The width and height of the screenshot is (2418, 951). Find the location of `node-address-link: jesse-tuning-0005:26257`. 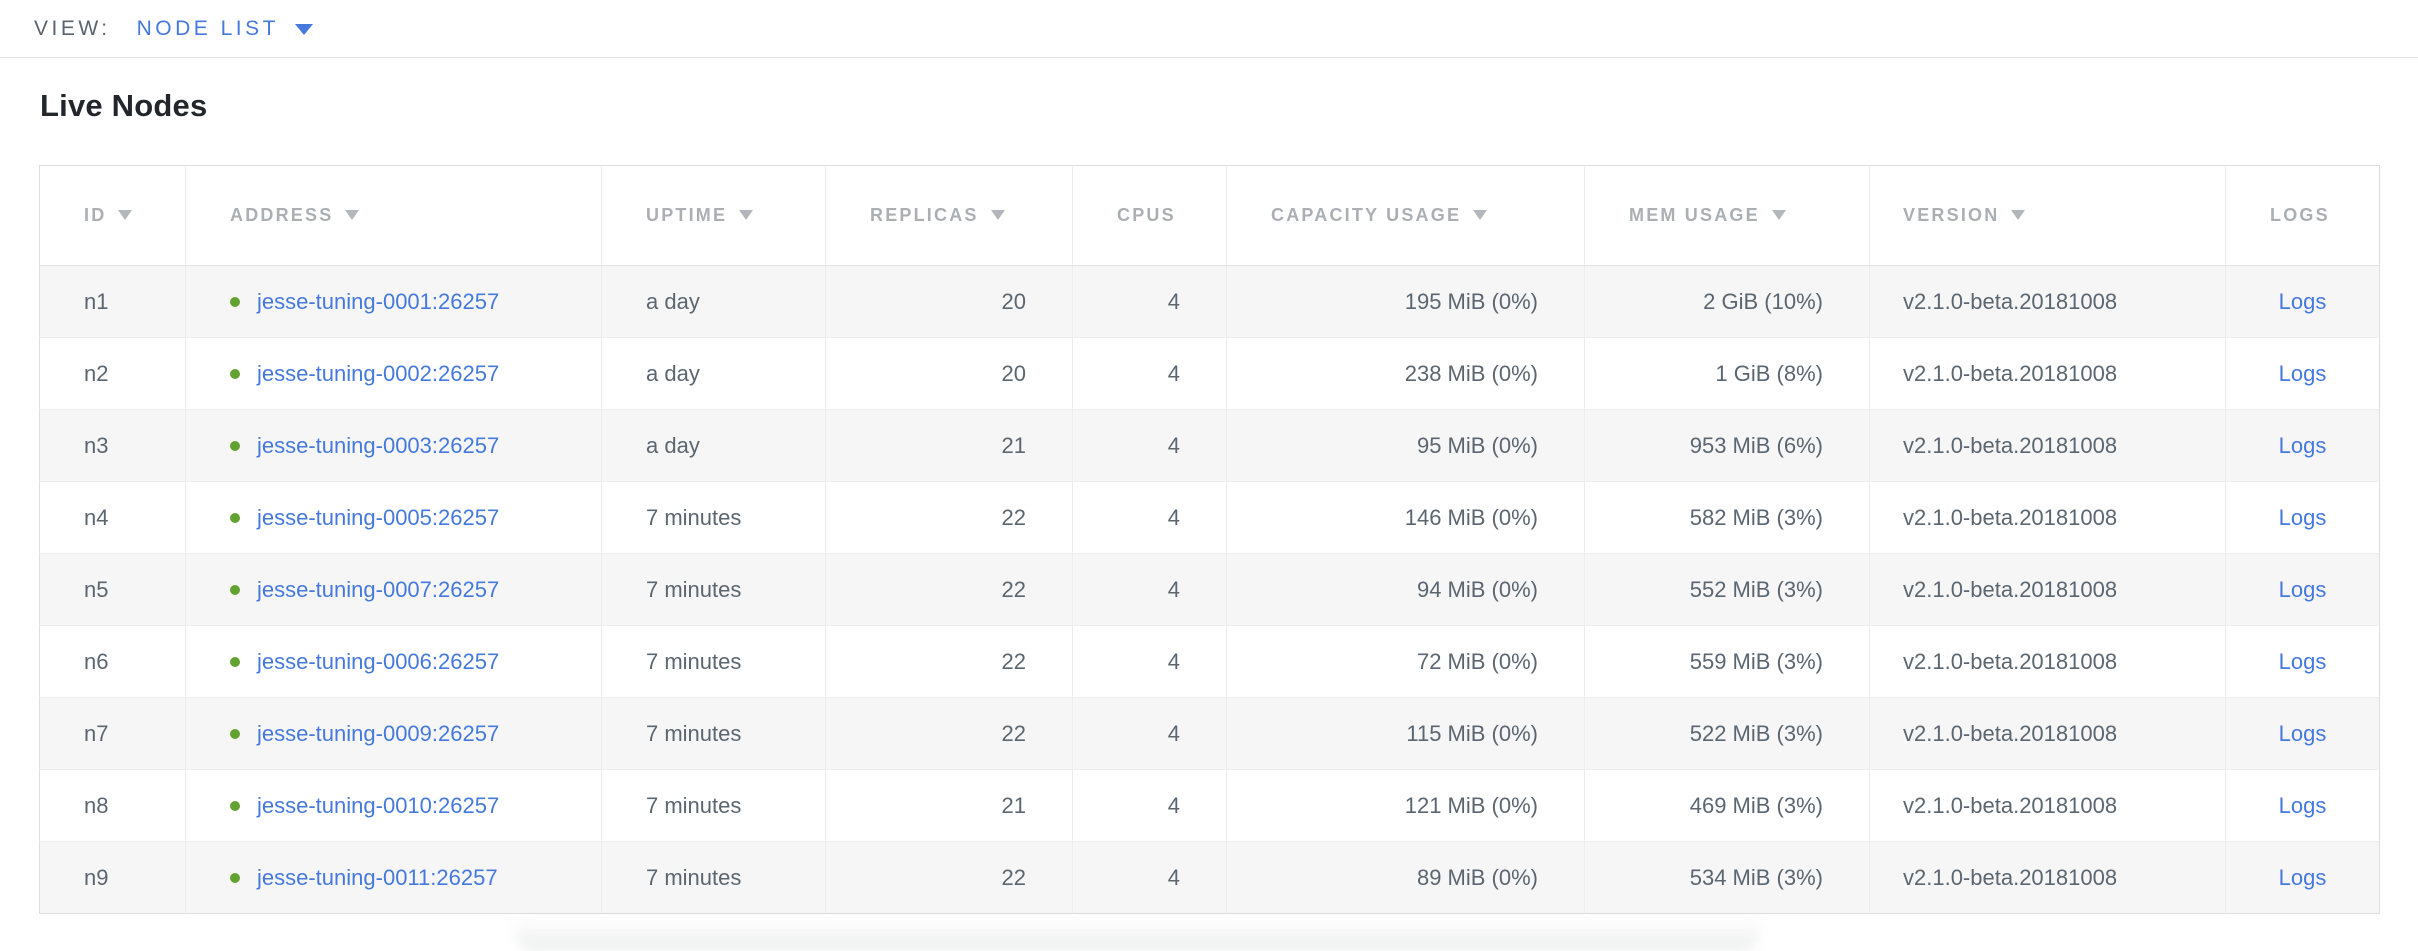

node-address-link: jesse-tuning-0005:26257 is located at coordinates (378, 517).